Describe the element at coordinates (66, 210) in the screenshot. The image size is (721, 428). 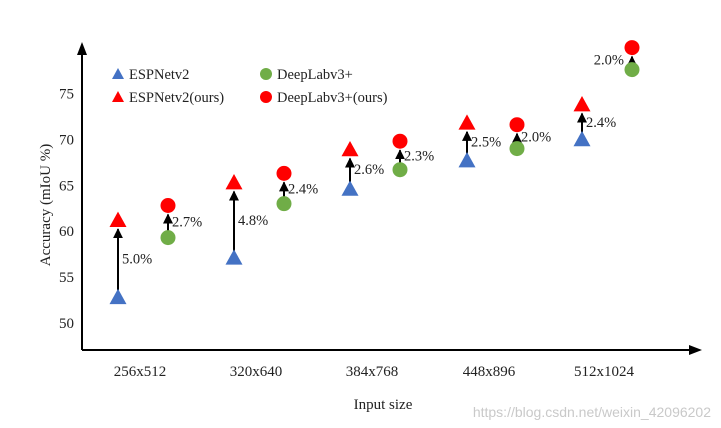
I see `y-tick-labels: 50 55 60 65 70 75` at that location.